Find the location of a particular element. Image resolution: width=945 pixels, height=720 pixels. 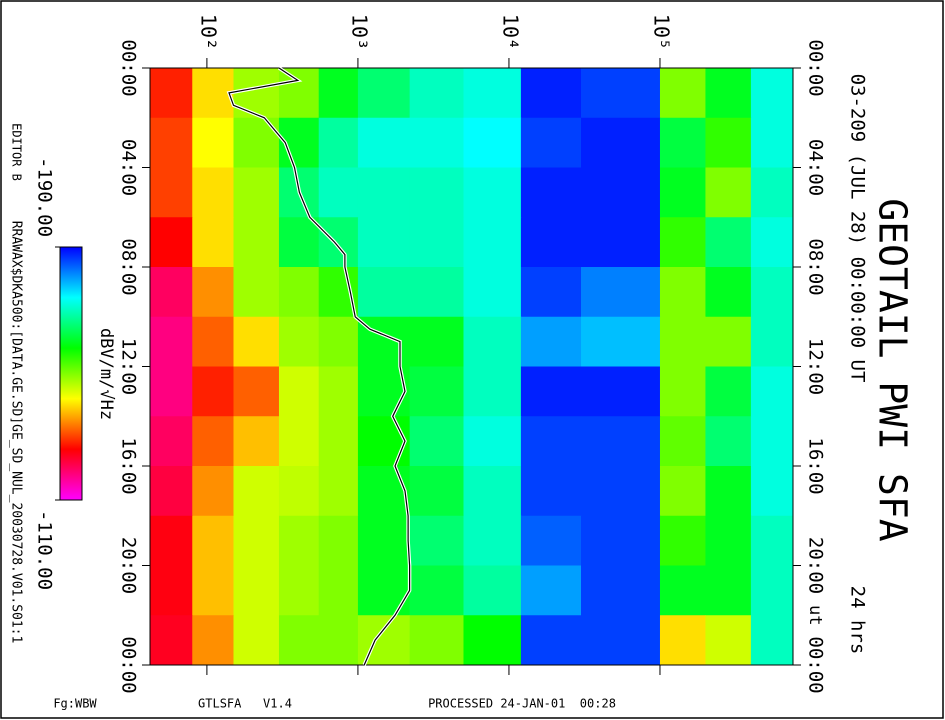

colorbar-tick-label: -190.00 is located at coordinates (45, 197).